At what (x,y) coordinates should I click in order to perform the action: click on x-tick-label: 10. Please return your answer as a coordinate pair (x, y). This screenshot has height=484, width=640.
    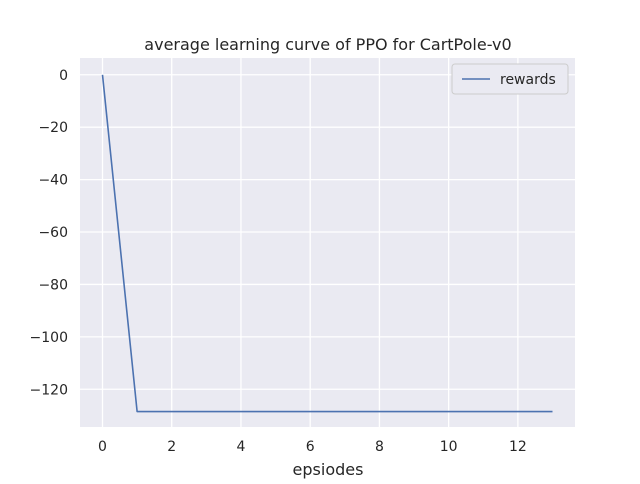
    Looking at the image, I should click on (449, 447).